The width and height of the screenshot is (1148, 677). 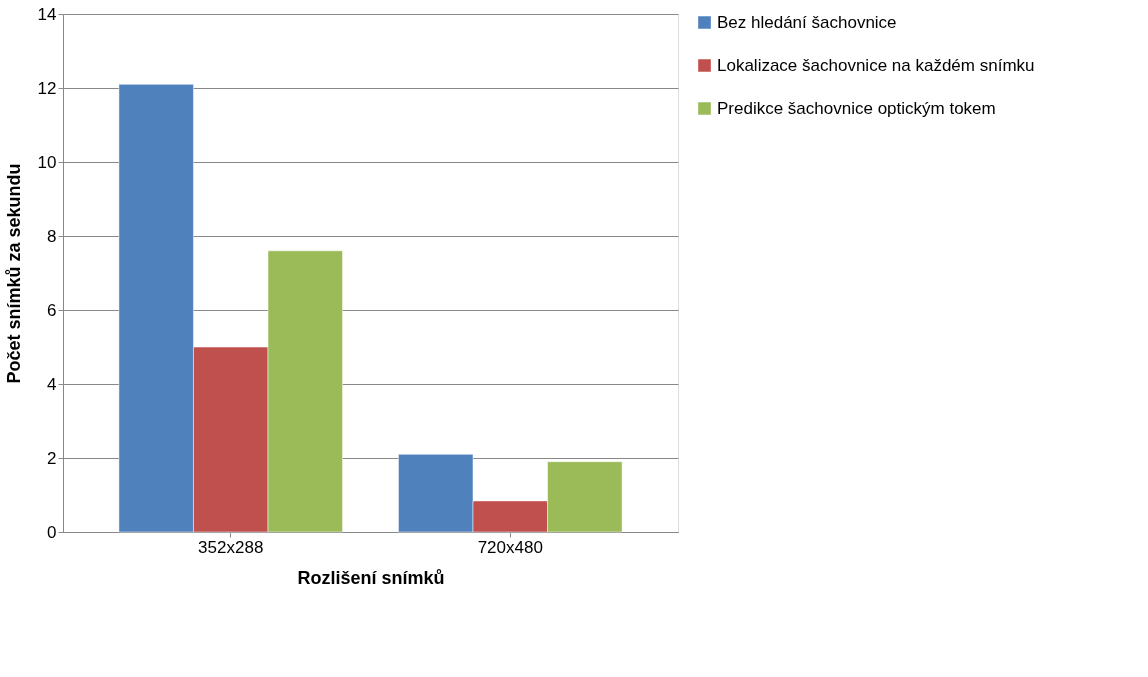 What do you see at coordinates (47, 162) in the screenshot?
I see `y-tick-label: 10` at bounding box center [47, 162].